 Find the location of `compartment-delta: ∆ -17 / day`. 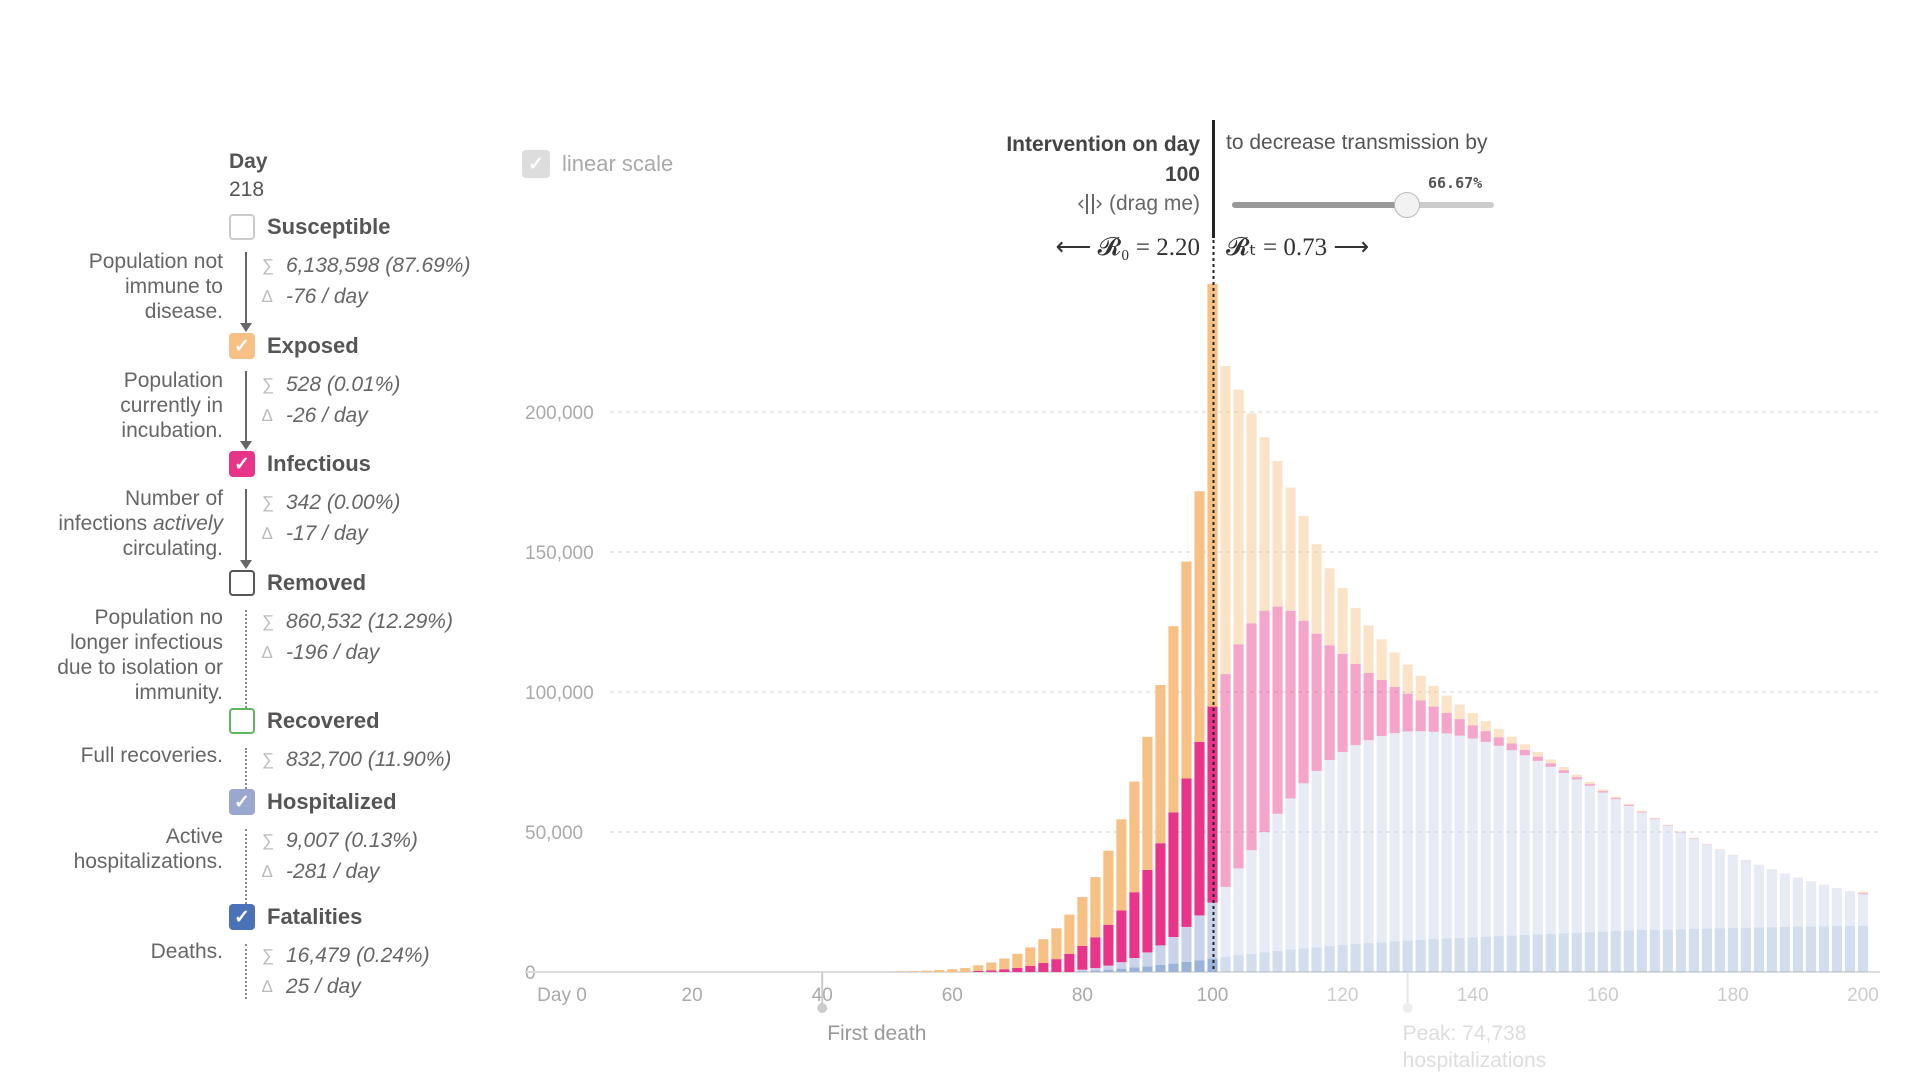

compartment-delta: ∆ -17 / day is located at coordinates (315, 534).